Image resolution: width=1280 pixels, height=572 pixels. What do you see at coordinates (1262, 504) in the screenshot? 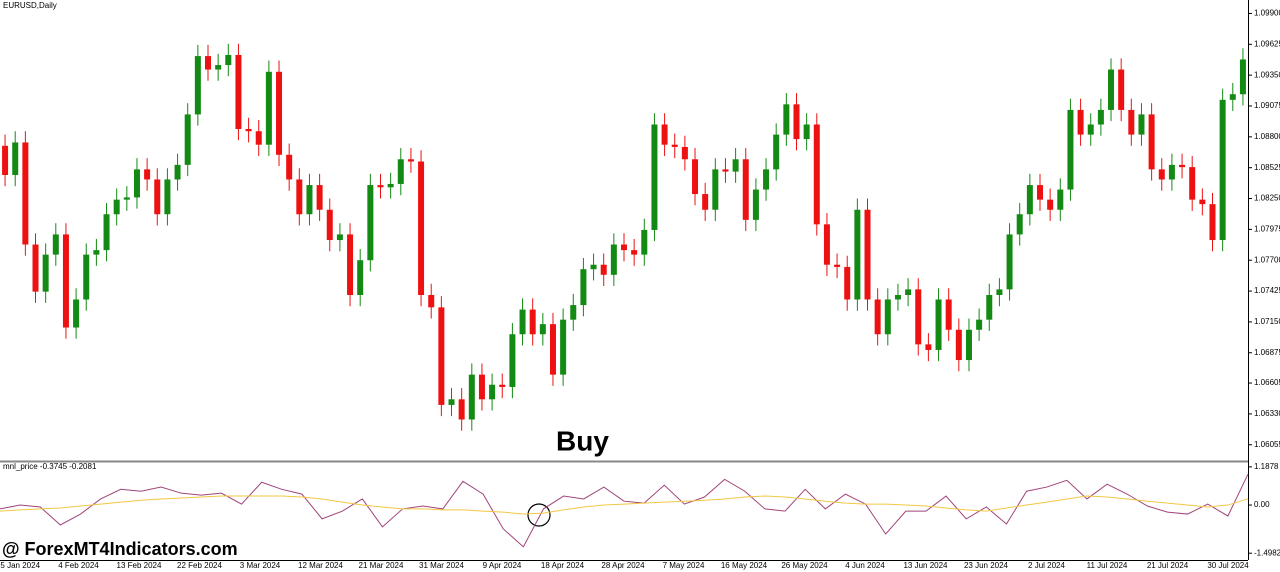
I see `y-tick-label: 0.00` at bounding box center [1262, 504].